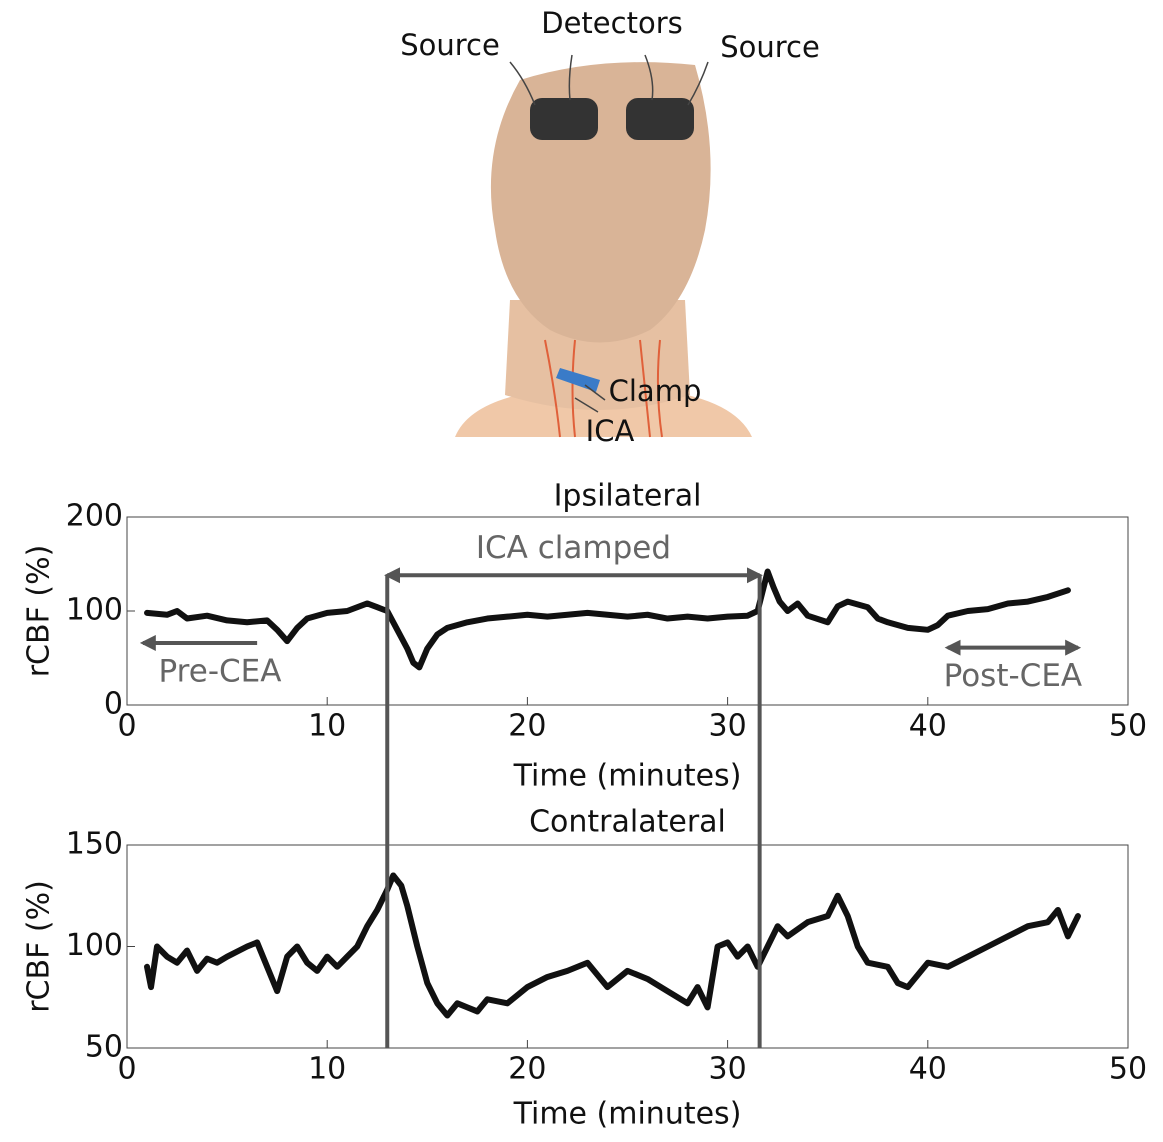 Image resolution: width=1163 pixels, height=1142 pixels. I want to click on chart-title: Ipsilateral, so click(628, 496).